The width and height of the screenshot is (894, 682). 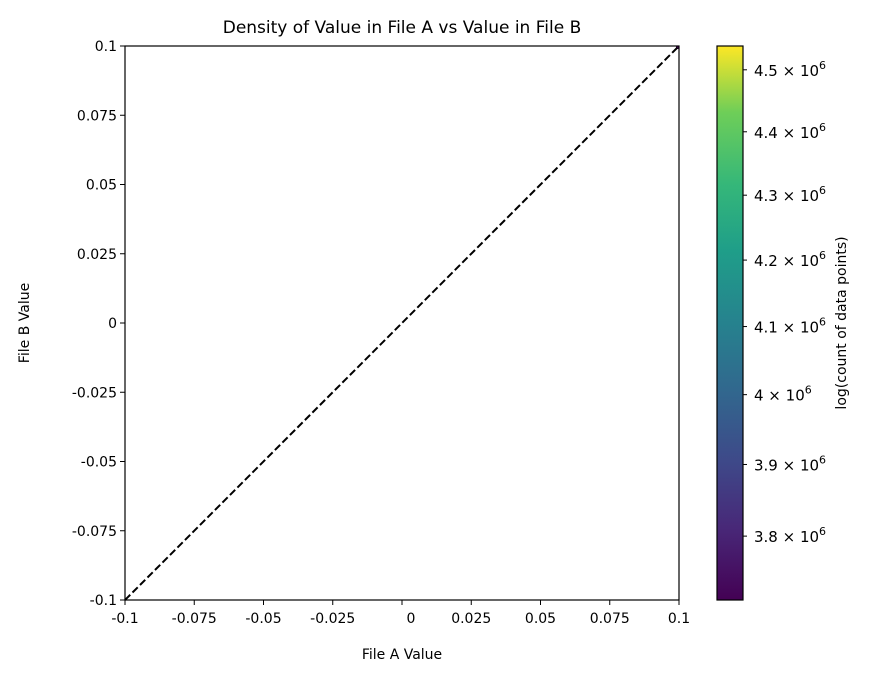 What do you see at coordinates (783, 394) in the screenshot?
I see `colorbar-tick-label: 4 × 10⁶` at bounding box center [783, 394].